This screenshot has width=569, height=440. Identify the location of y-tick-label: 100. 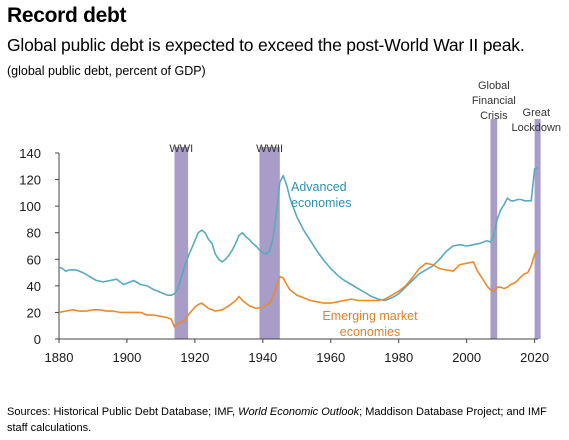
(30, 206).